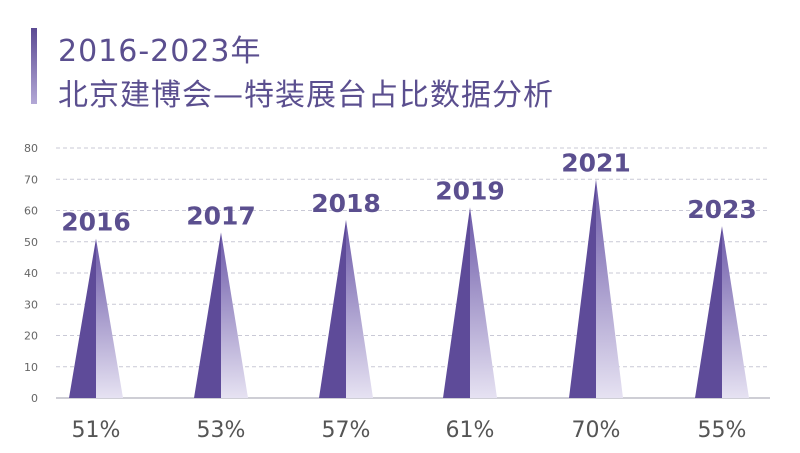 The height and width of the screenshot is (453, 800). Describe the element at coordinates (735, 312) in the screenshot. I see `bar-2023-right-face` at that location.